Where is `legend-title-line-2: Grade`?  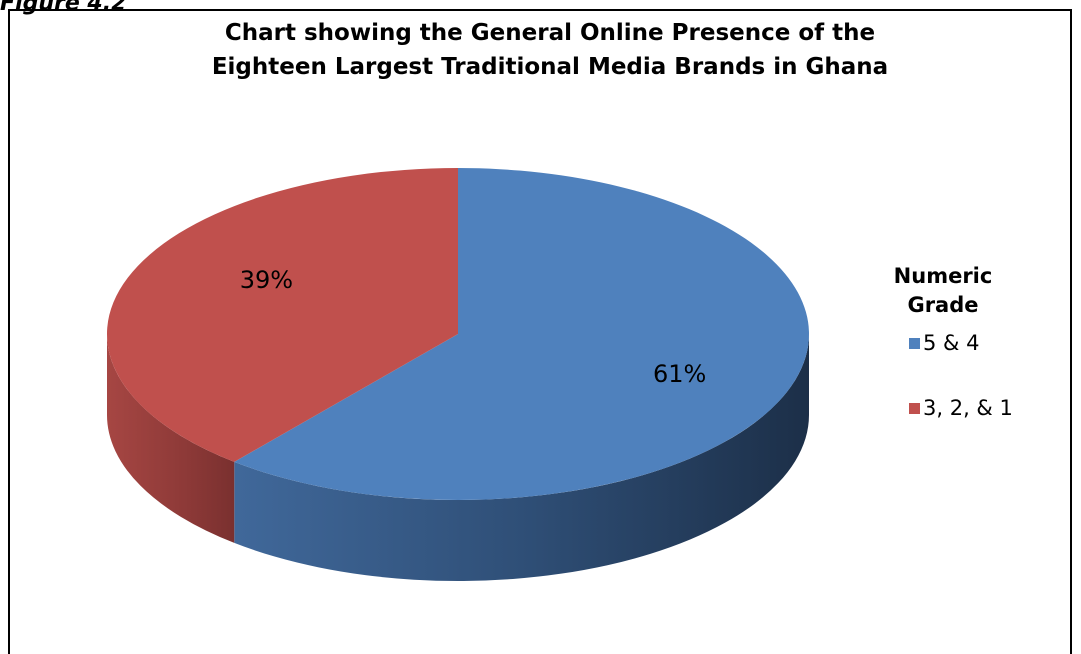 legend-title-line-2: Grade is located at coordinates (943, 305).